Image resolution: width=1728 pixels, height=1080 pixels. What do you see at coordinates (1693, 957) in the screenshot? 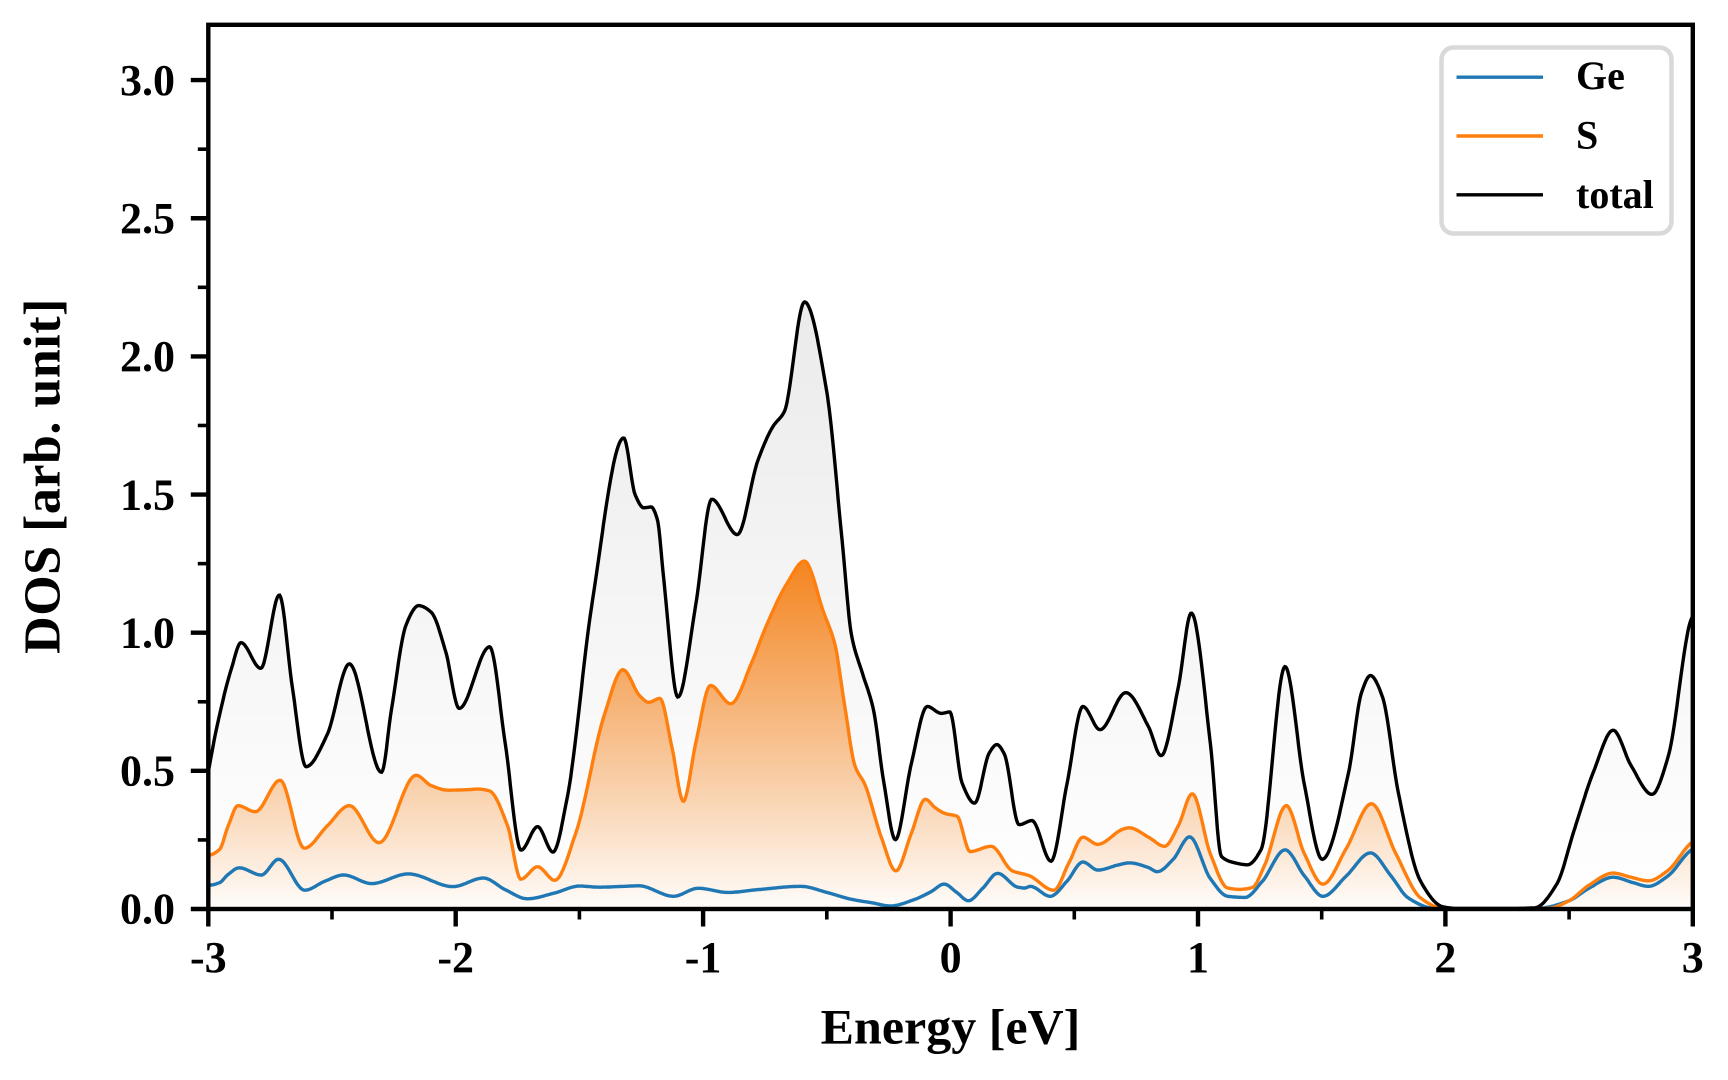
I see `svg-text: 3` at bounding box center [1693, 957].